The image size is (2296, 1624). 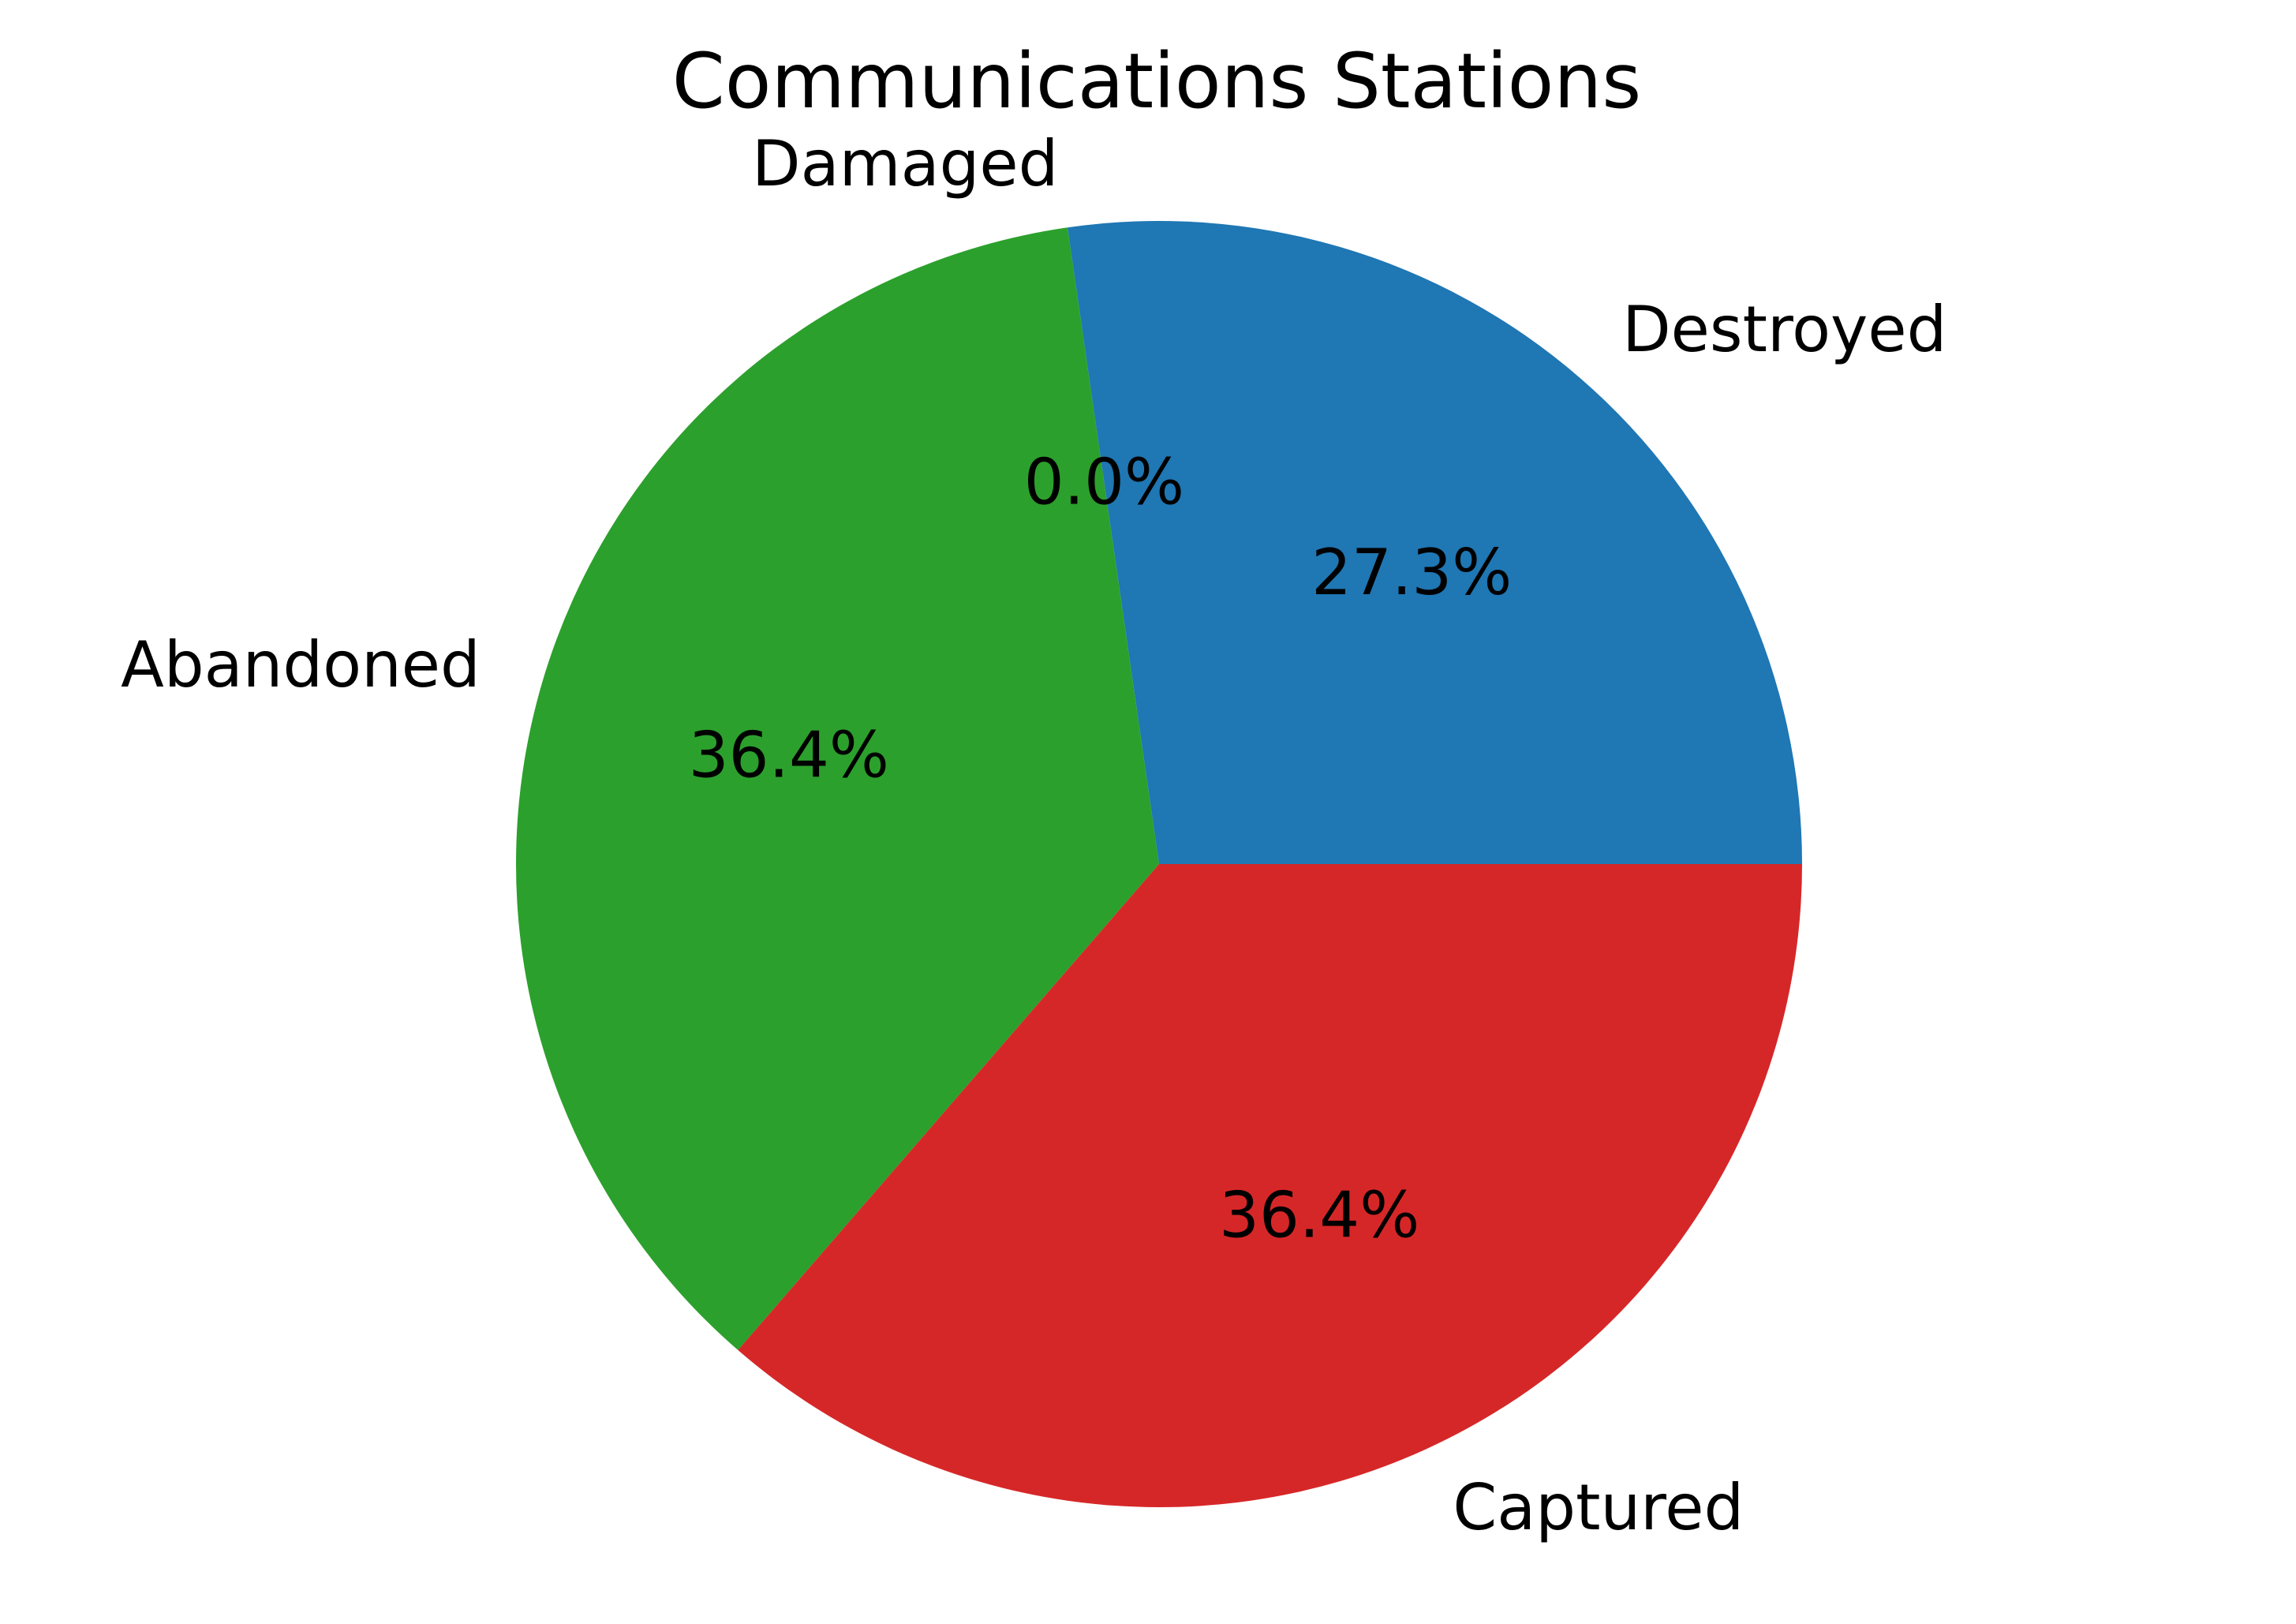 What do you see at coordinates (789, 755) in the screenshot?
I see `pct-label-abandoned: 36.4%` at bounding box center [789, 755].